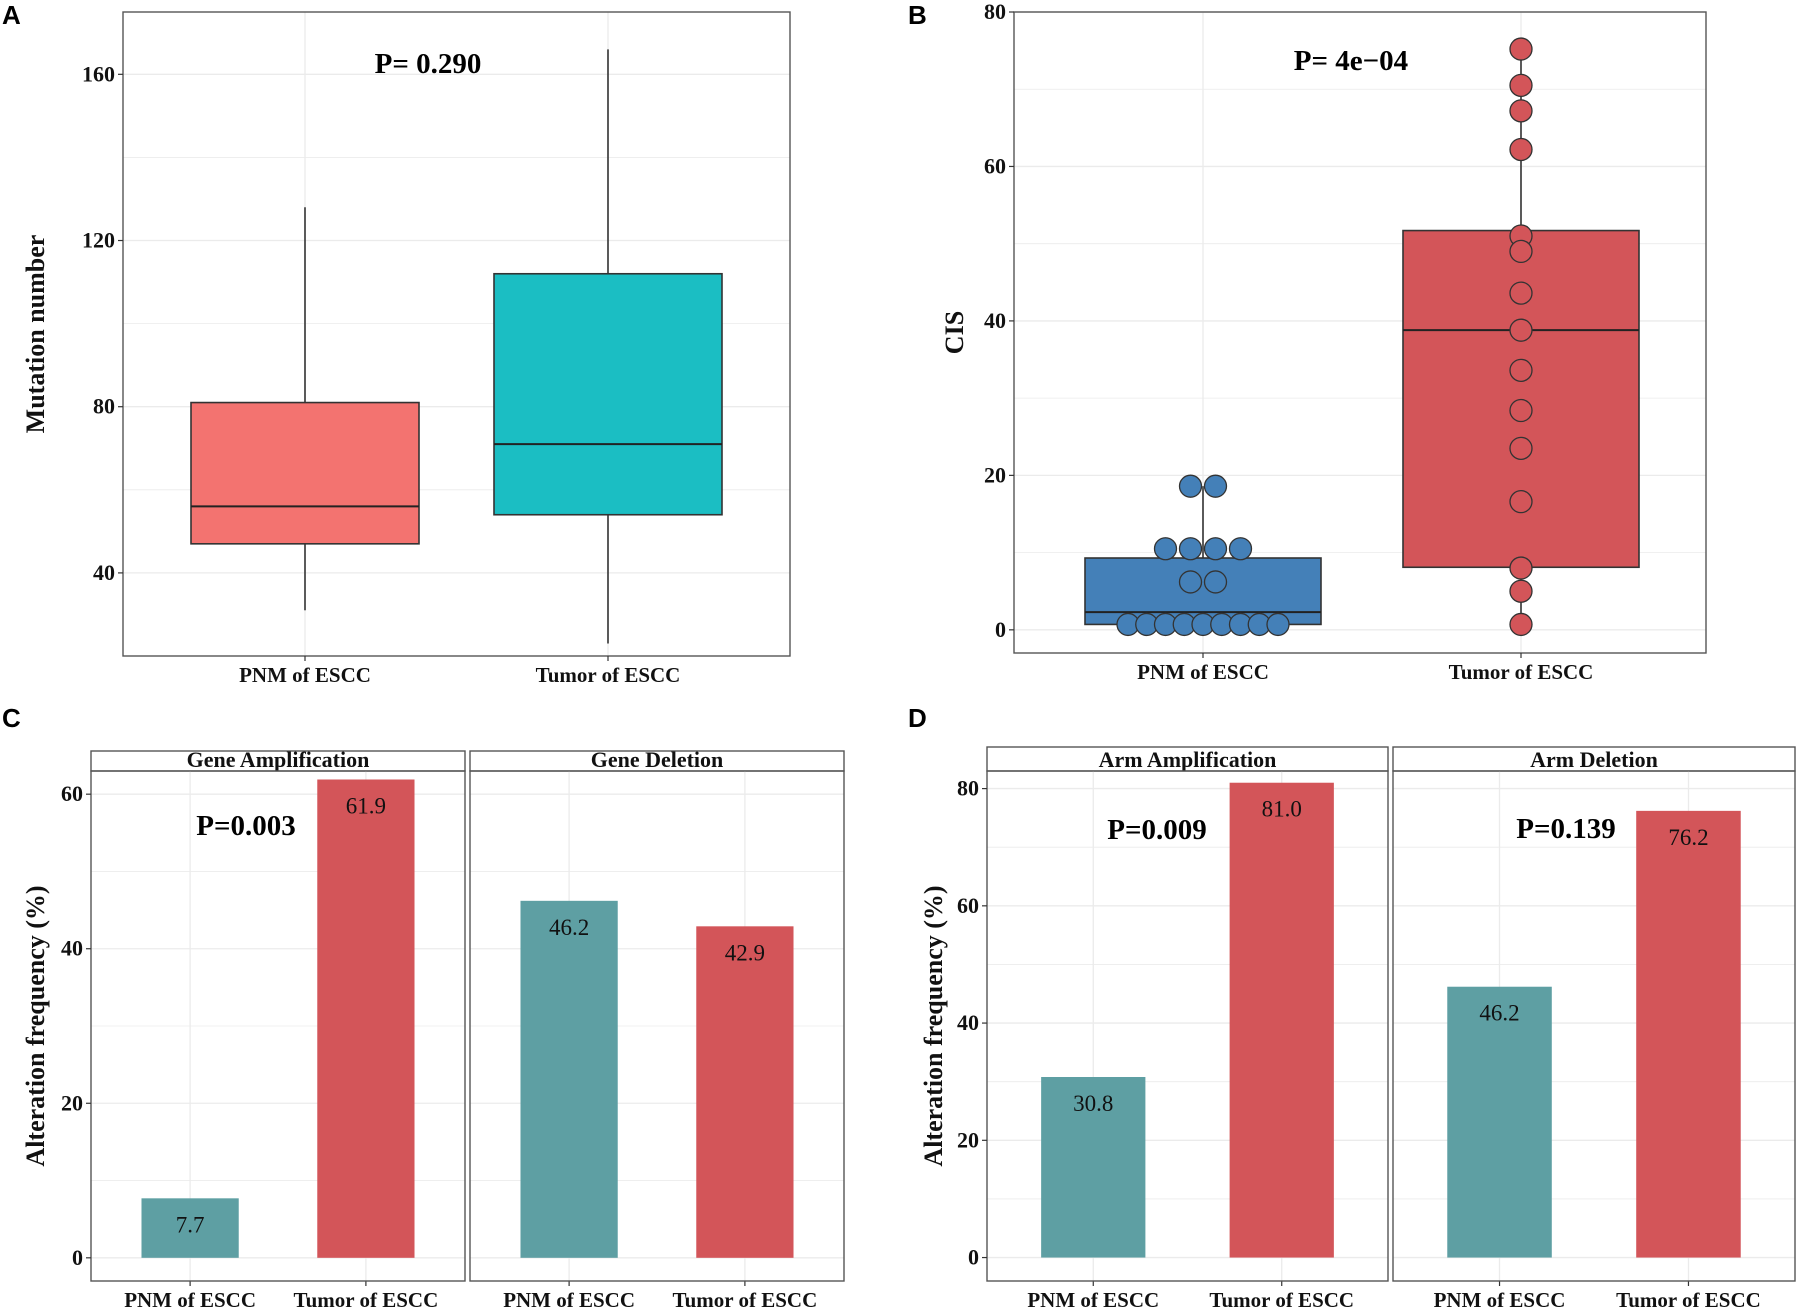  I want to click on bar-value-label: 81.0, so click(1282, 809).